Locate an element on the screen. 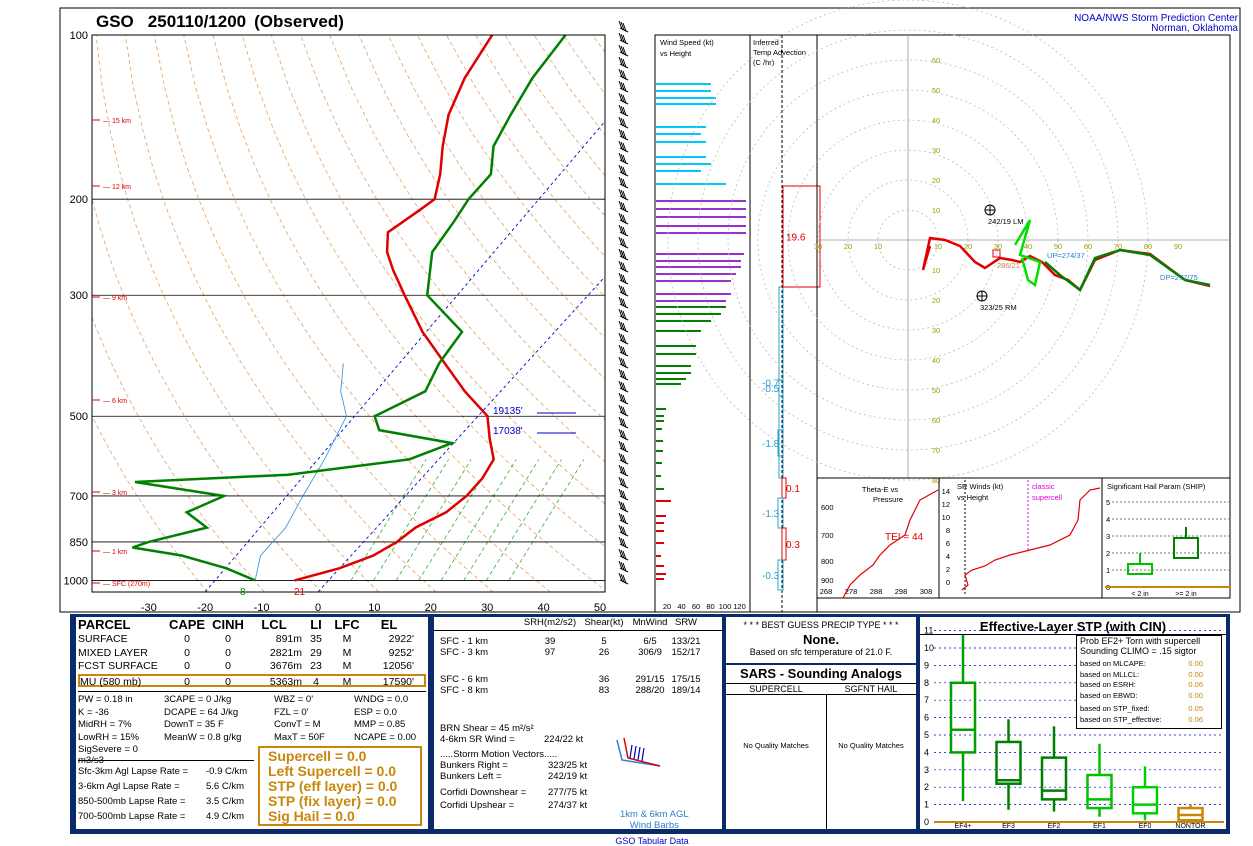  kin-row-label: SFC - 1 km is located at coordinates (464, 641).